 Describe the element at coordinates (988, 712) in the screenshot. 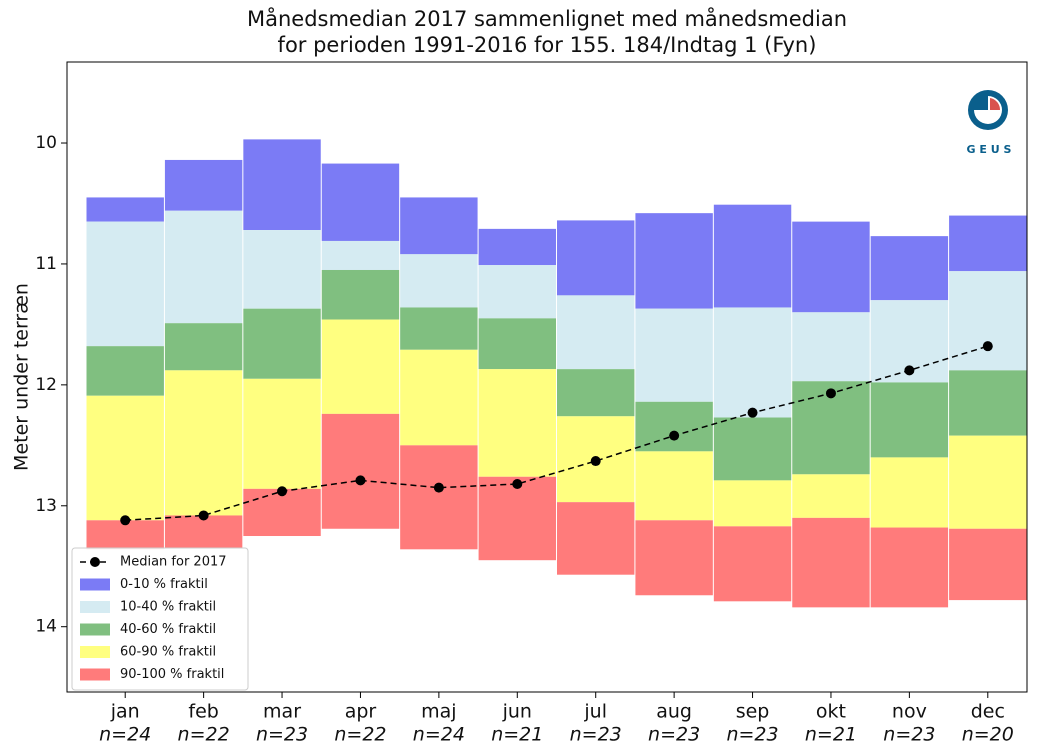

I see `x-tick-label: dec` at that location.